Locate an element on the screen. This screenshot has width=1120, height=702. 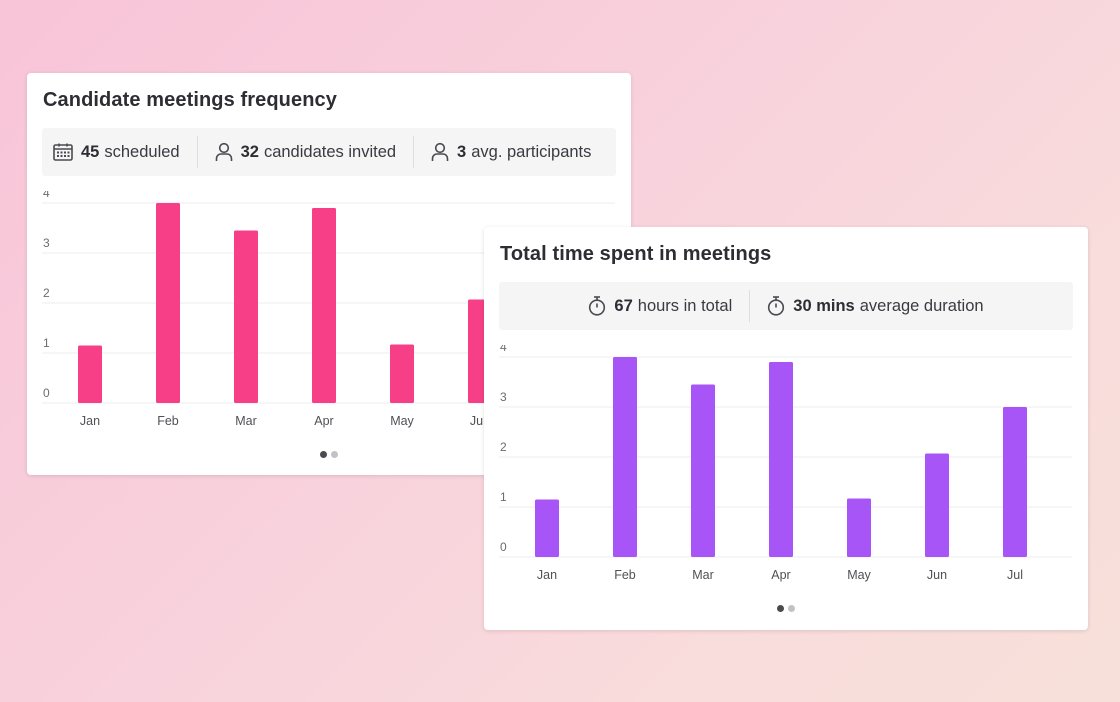
stats-bar: 45 scheduled 32 candidates invited 3 is located at coordinates (329, 152).